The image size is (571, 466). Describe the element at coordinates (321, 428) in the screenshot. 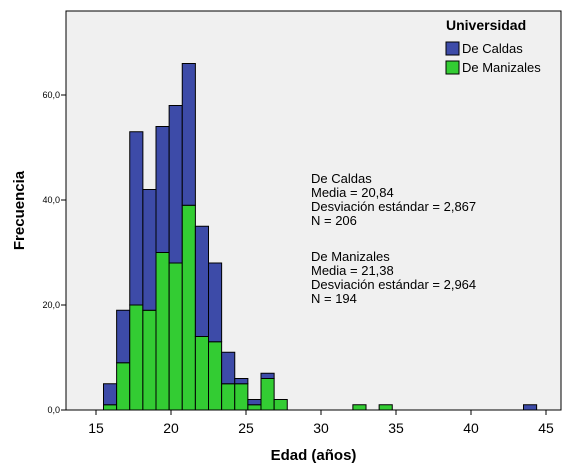

I see `x-tick-label: 30` at that location.